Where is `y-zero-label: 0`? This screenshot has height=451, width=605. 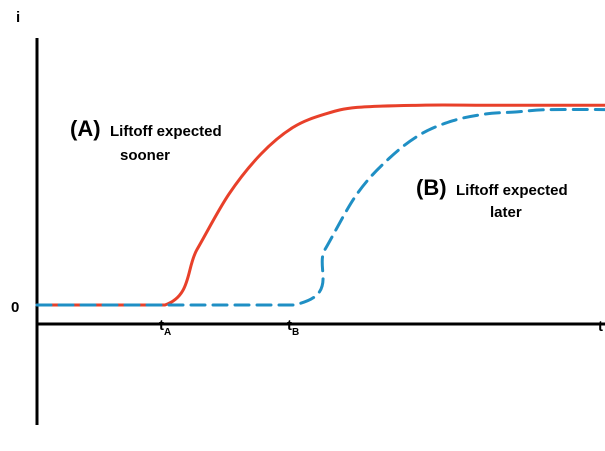 y-zero-label: 0 is located at coordinates (15, 307).